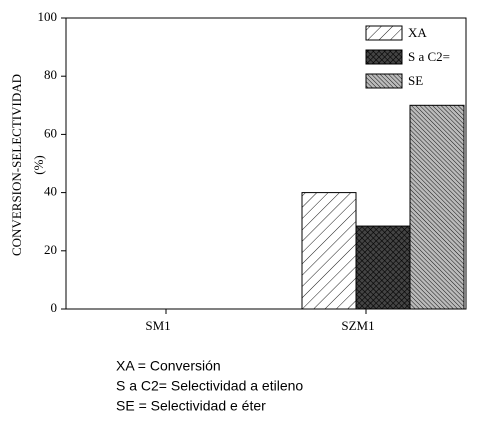  Describe the element at coordinates (357, 325) in the screenshot. I see `x-tick-label: SZM1` at that location.